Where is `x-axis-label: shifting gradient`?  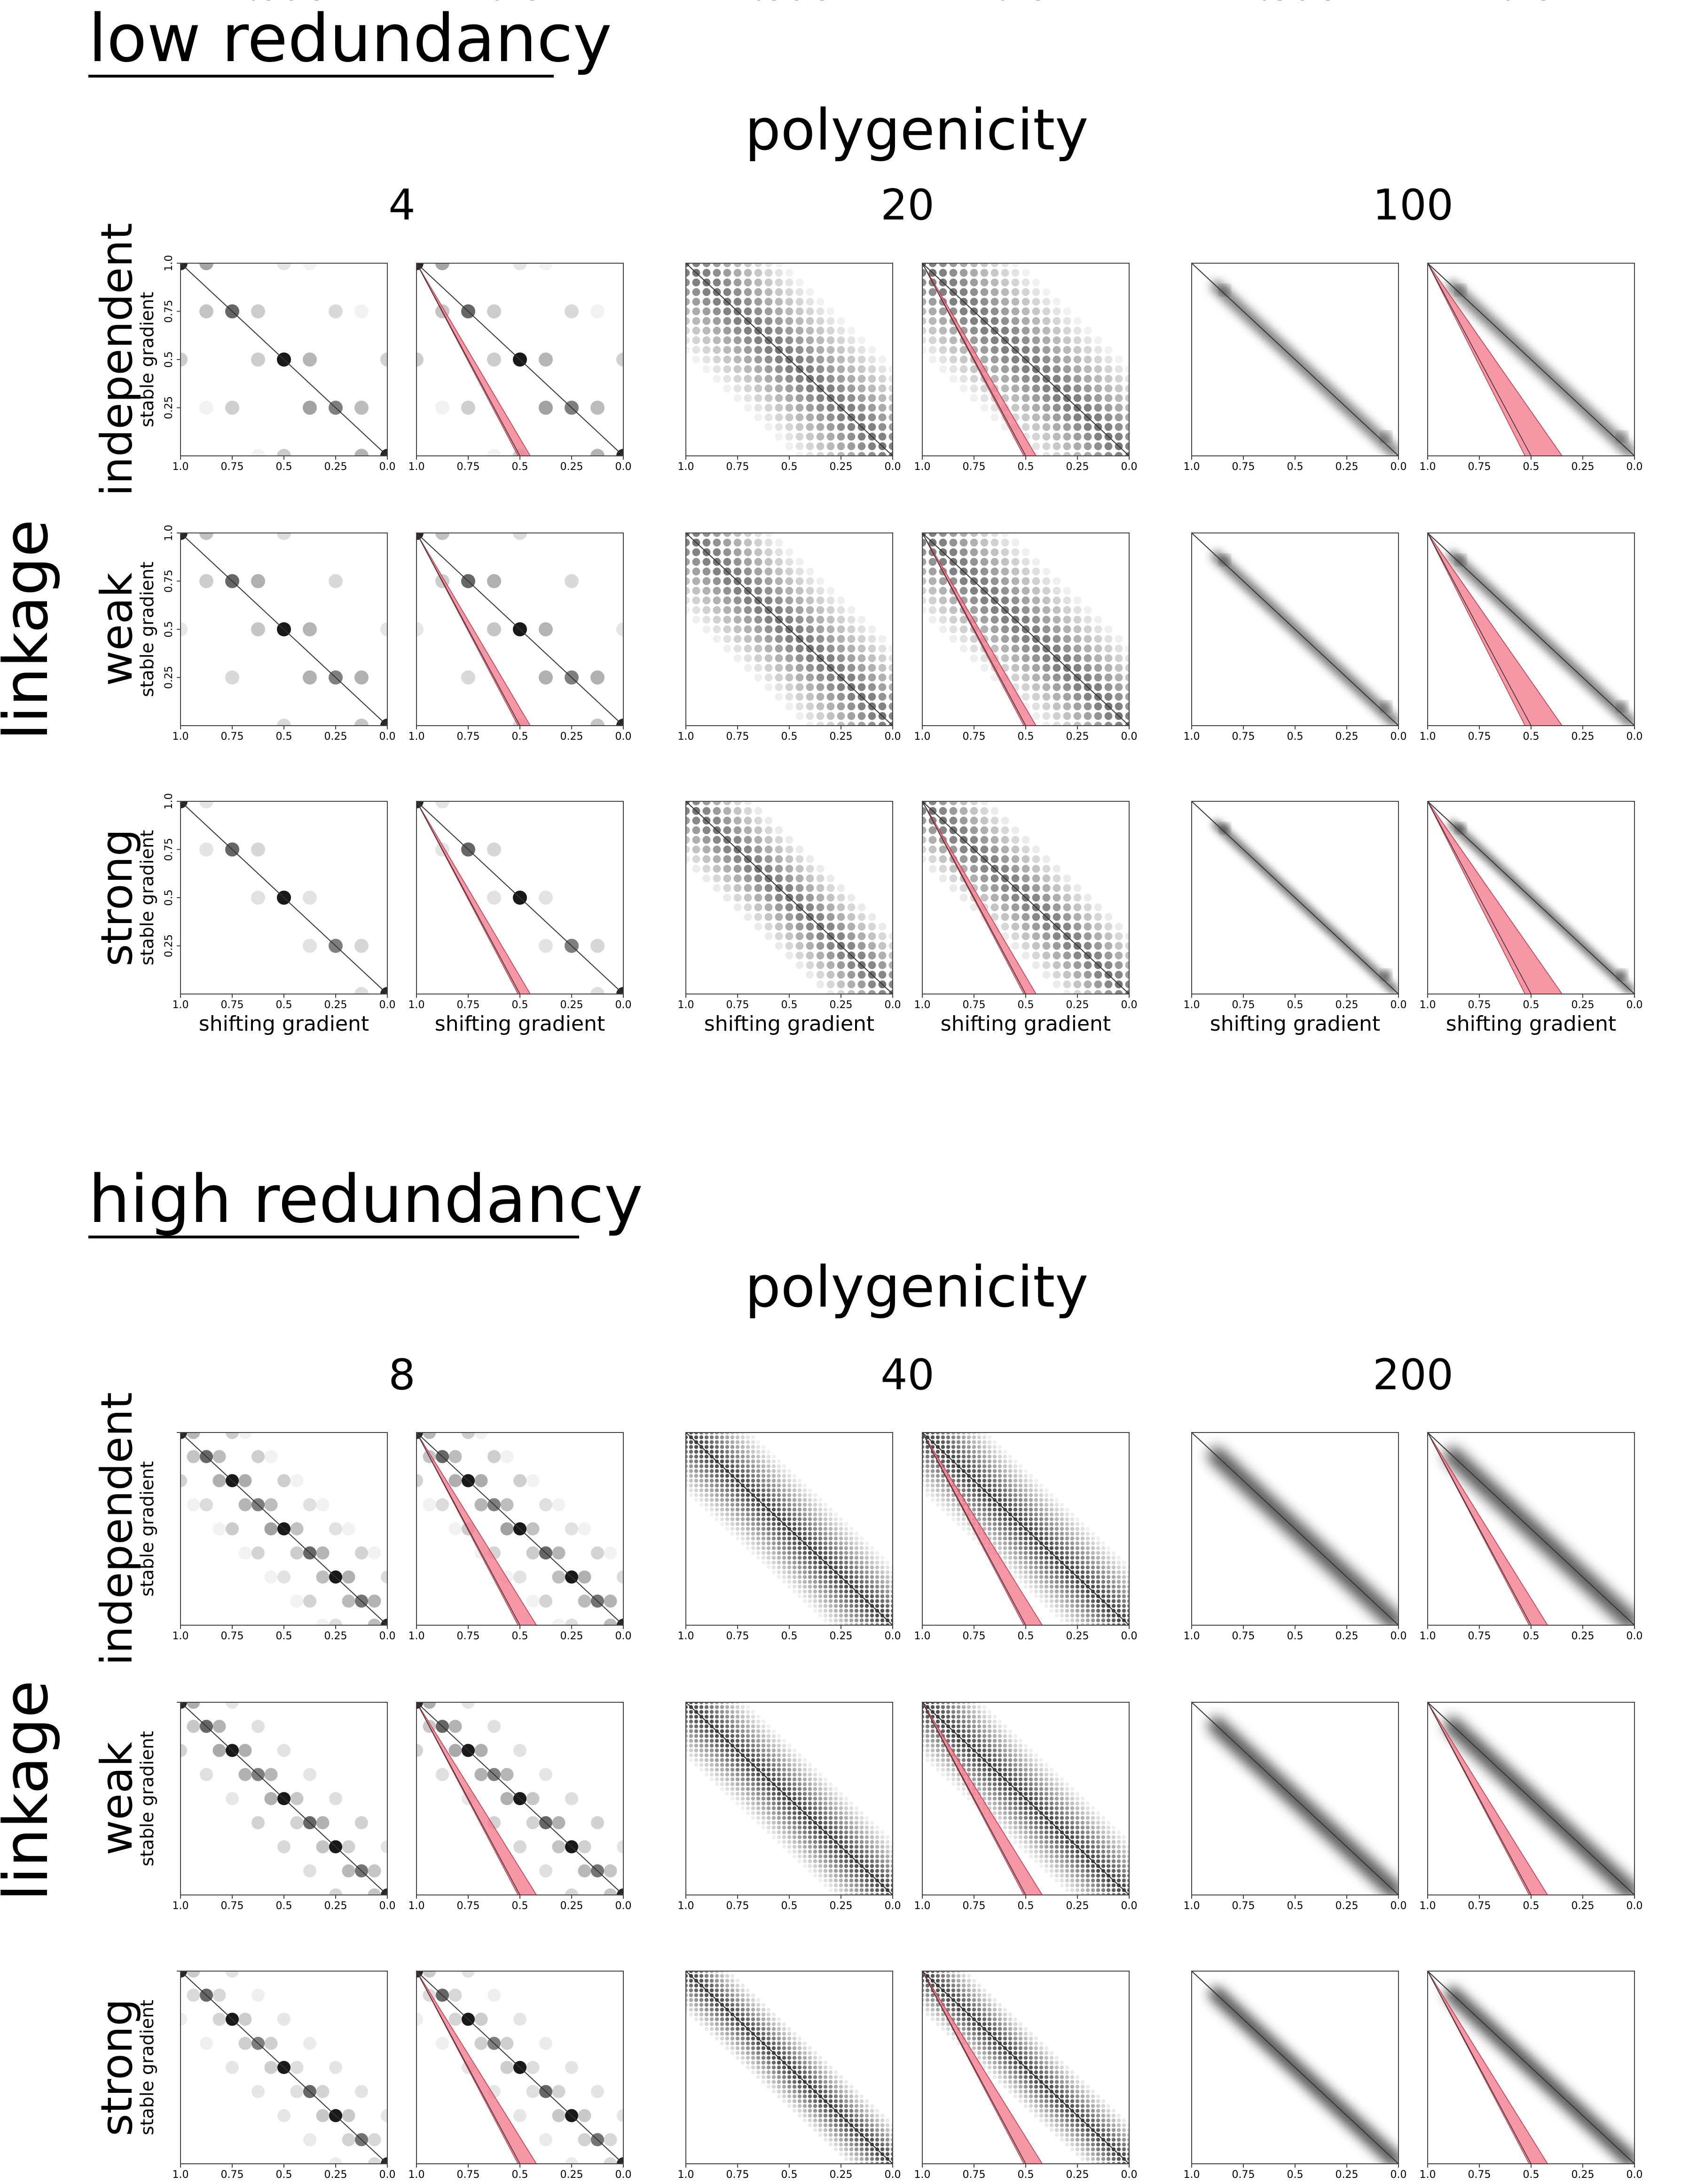
x-axis-label: shifting gradient is located at coordinates (789, 1024).